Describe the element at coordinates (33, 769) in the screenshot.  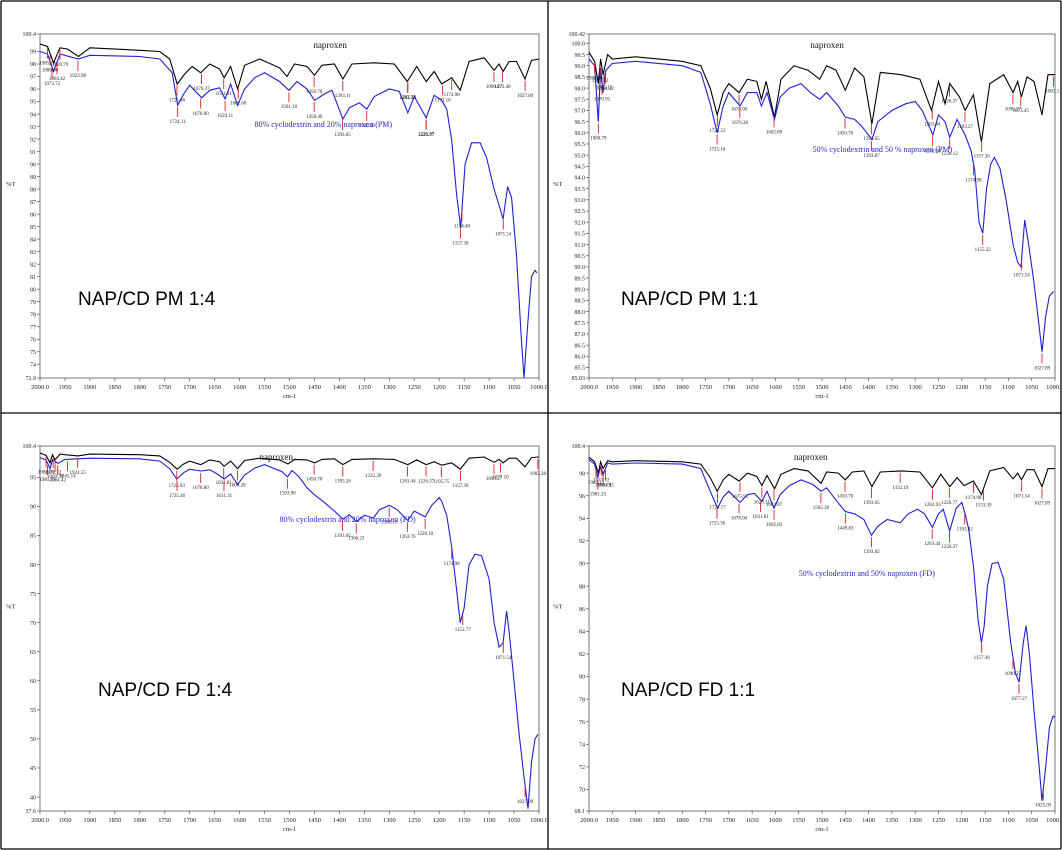
I see `y-tick-label: 45` at that location.